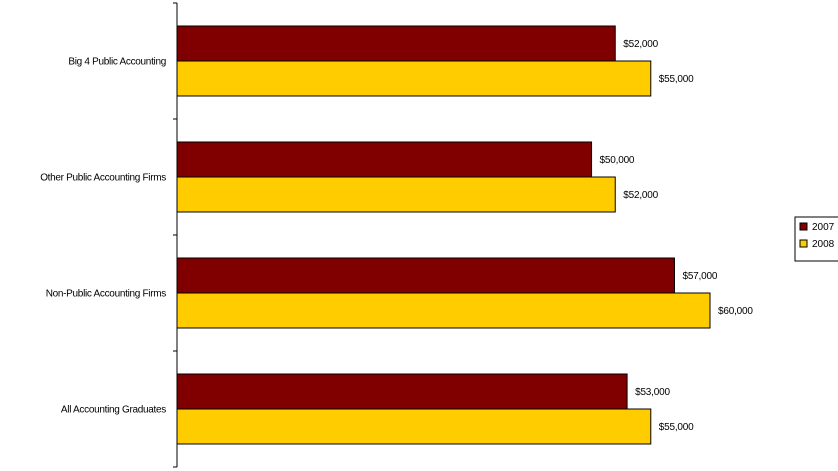  Describe the element at coordinates (617, 160) in the screenshot. I see `data-label: $50,000` at that location.